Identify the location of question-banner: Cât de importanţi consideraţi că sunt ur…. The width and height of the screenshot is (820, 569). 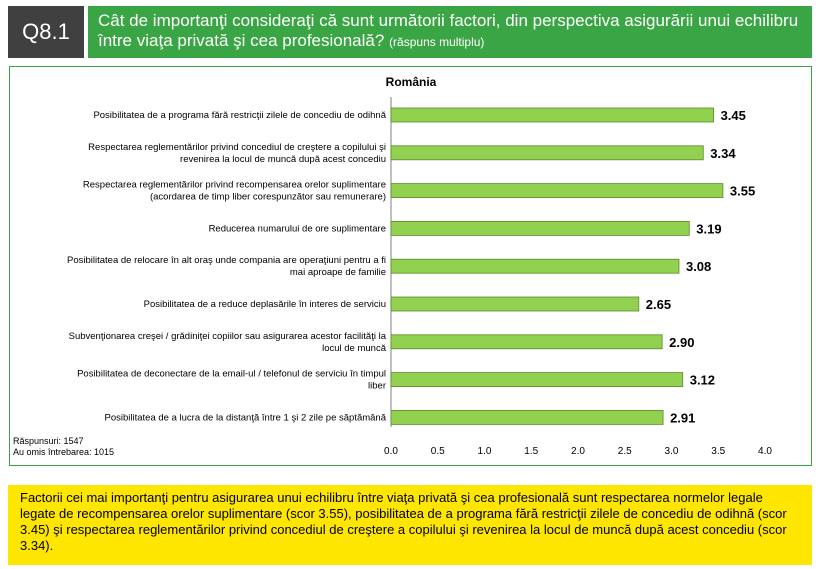
(450, 32).